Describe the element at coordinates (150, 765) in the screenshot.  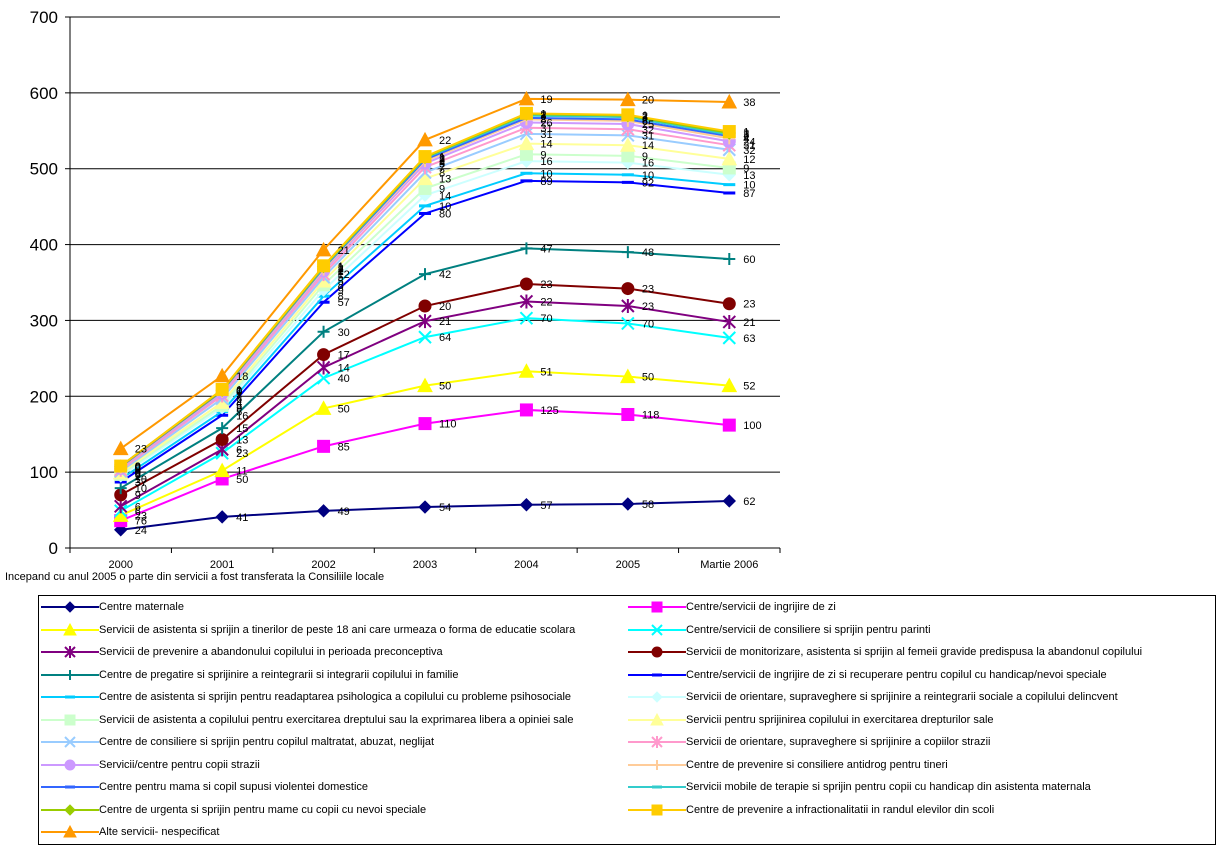
I see `legend-entry: Servicii/centre pentru copii strazii` at that location.